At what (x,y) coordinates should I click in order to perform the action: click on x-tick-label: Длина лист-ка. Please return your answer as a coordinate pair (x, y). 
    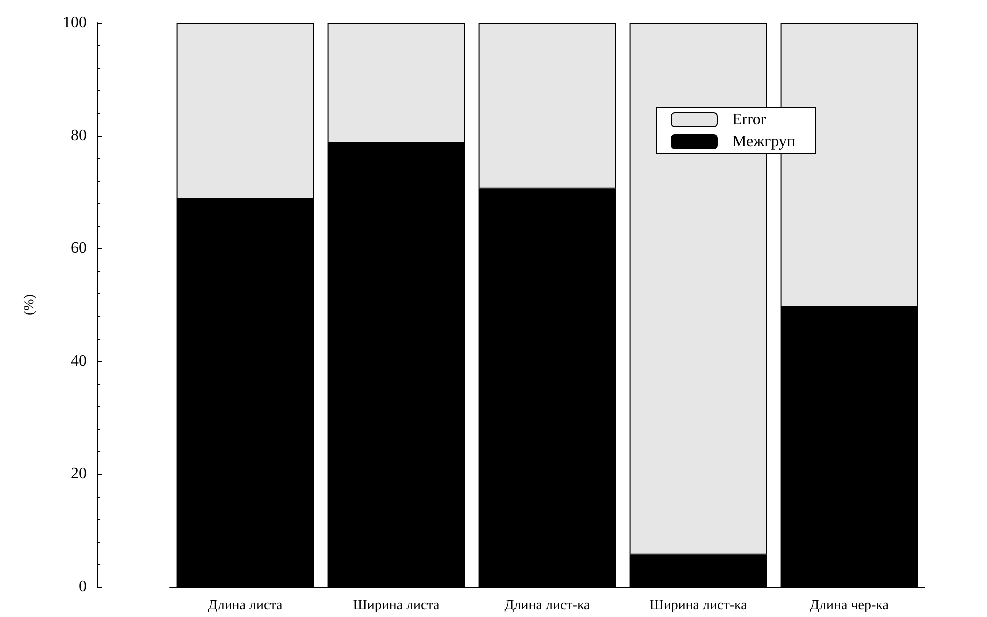
    Looking at the image, I should click on (548, 606).